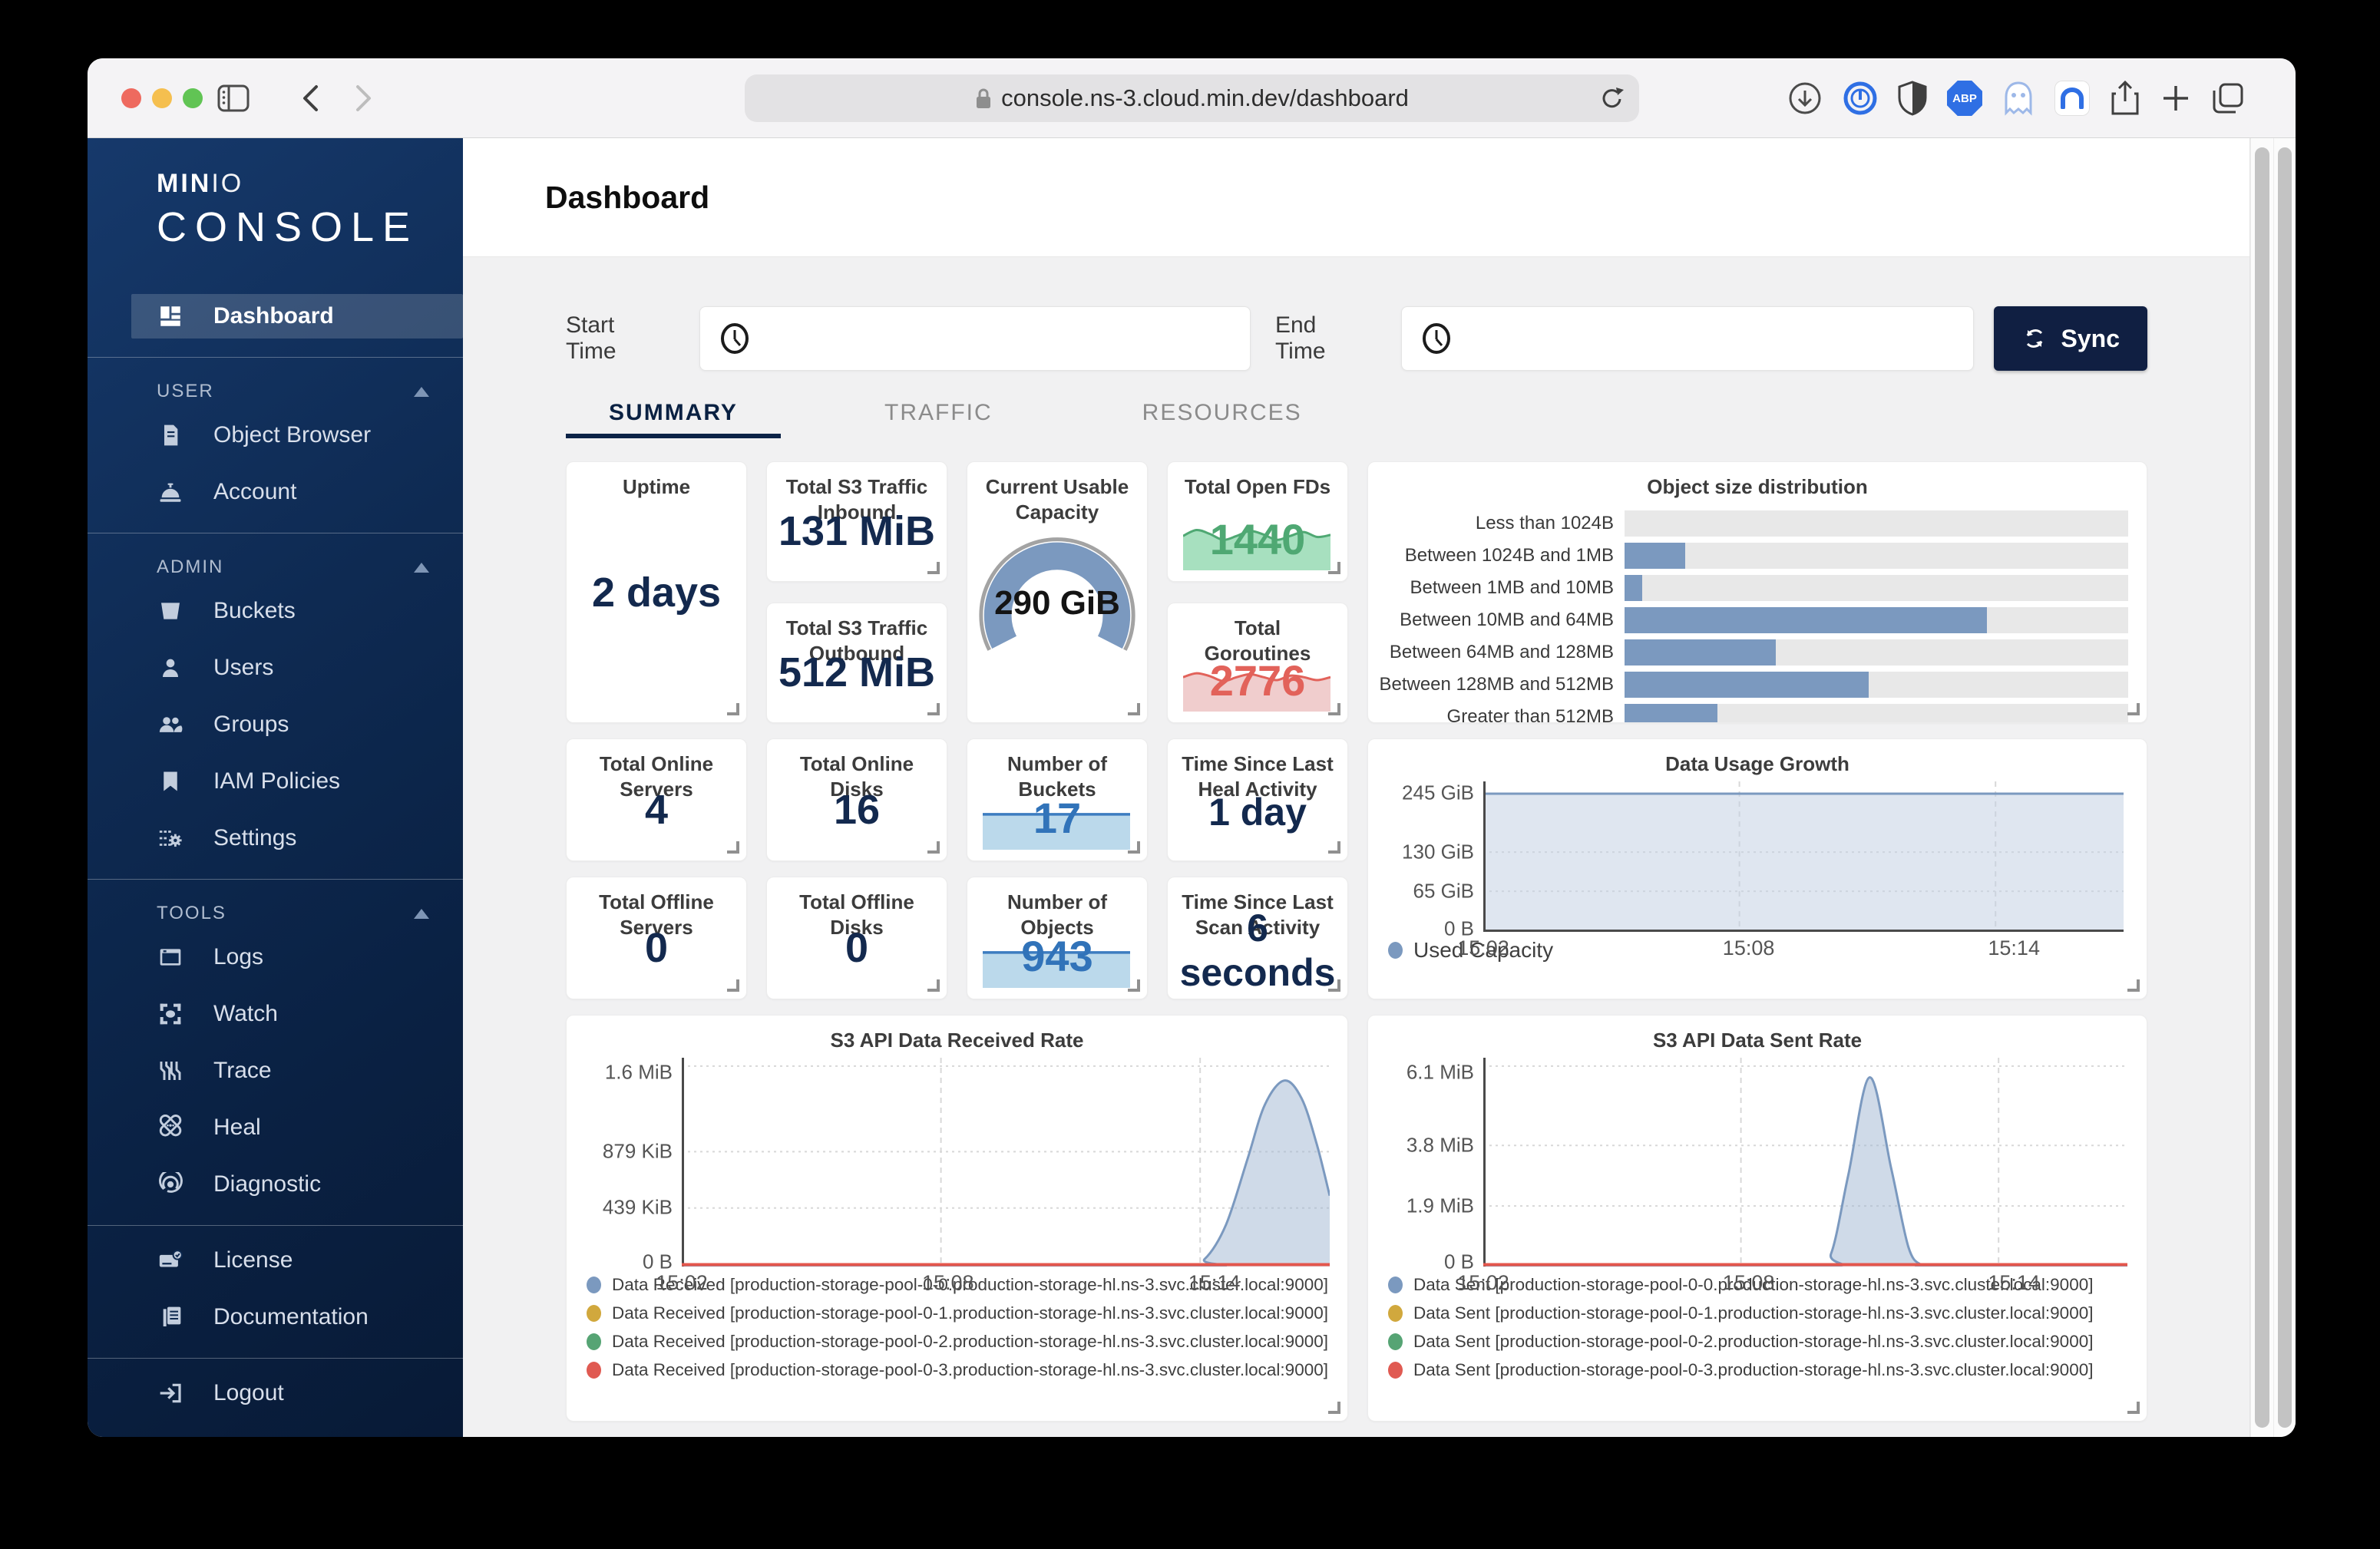 This screenshot has height=1549, width=2380. I want to click on sidebar-item-users: Users, so click(275, 668).